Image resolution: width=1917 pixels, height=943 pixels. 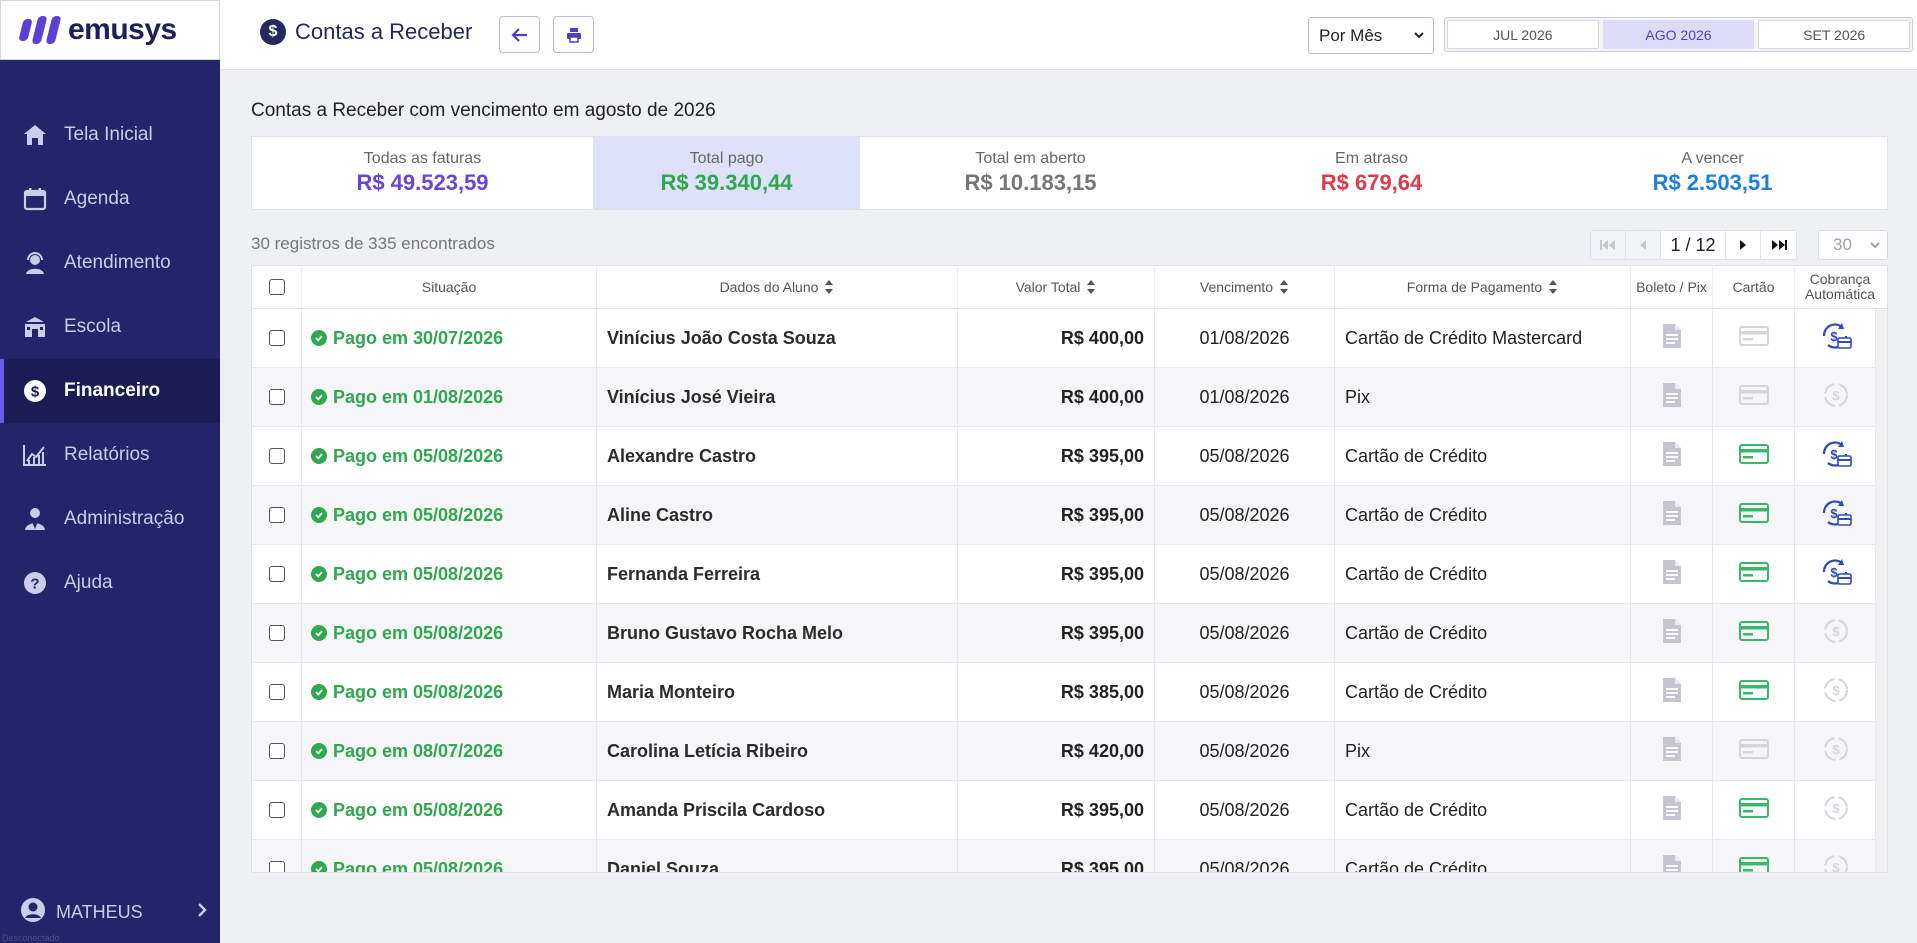 I want to click on header-forma: Forma de Pagamento, so click(x=1483, y=287).